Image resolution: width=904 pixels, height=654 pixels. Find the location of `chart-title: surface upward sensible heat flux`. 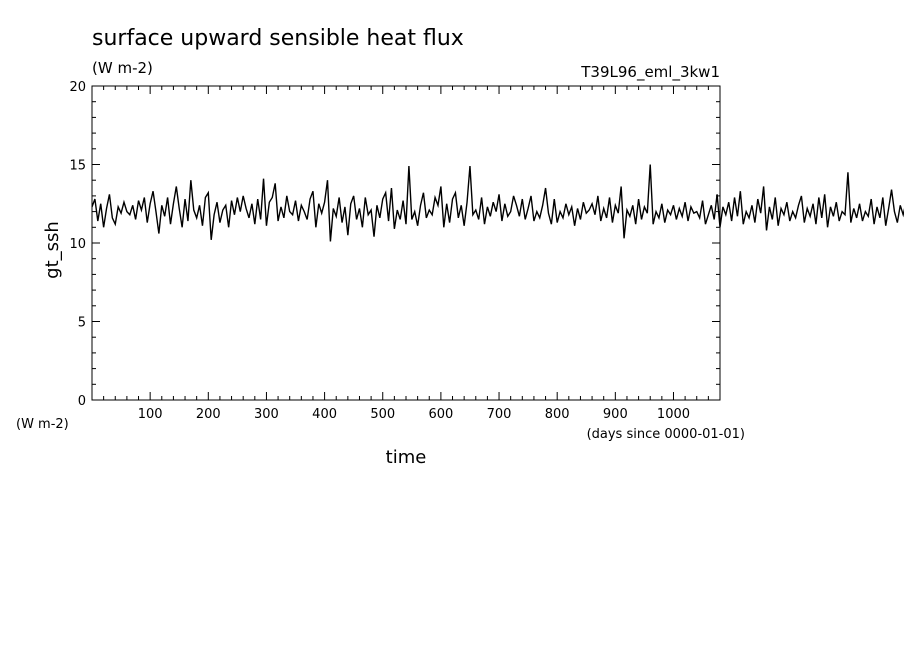

chart-title: surface upward sensible heat flux is located at coordinates (278, 38).